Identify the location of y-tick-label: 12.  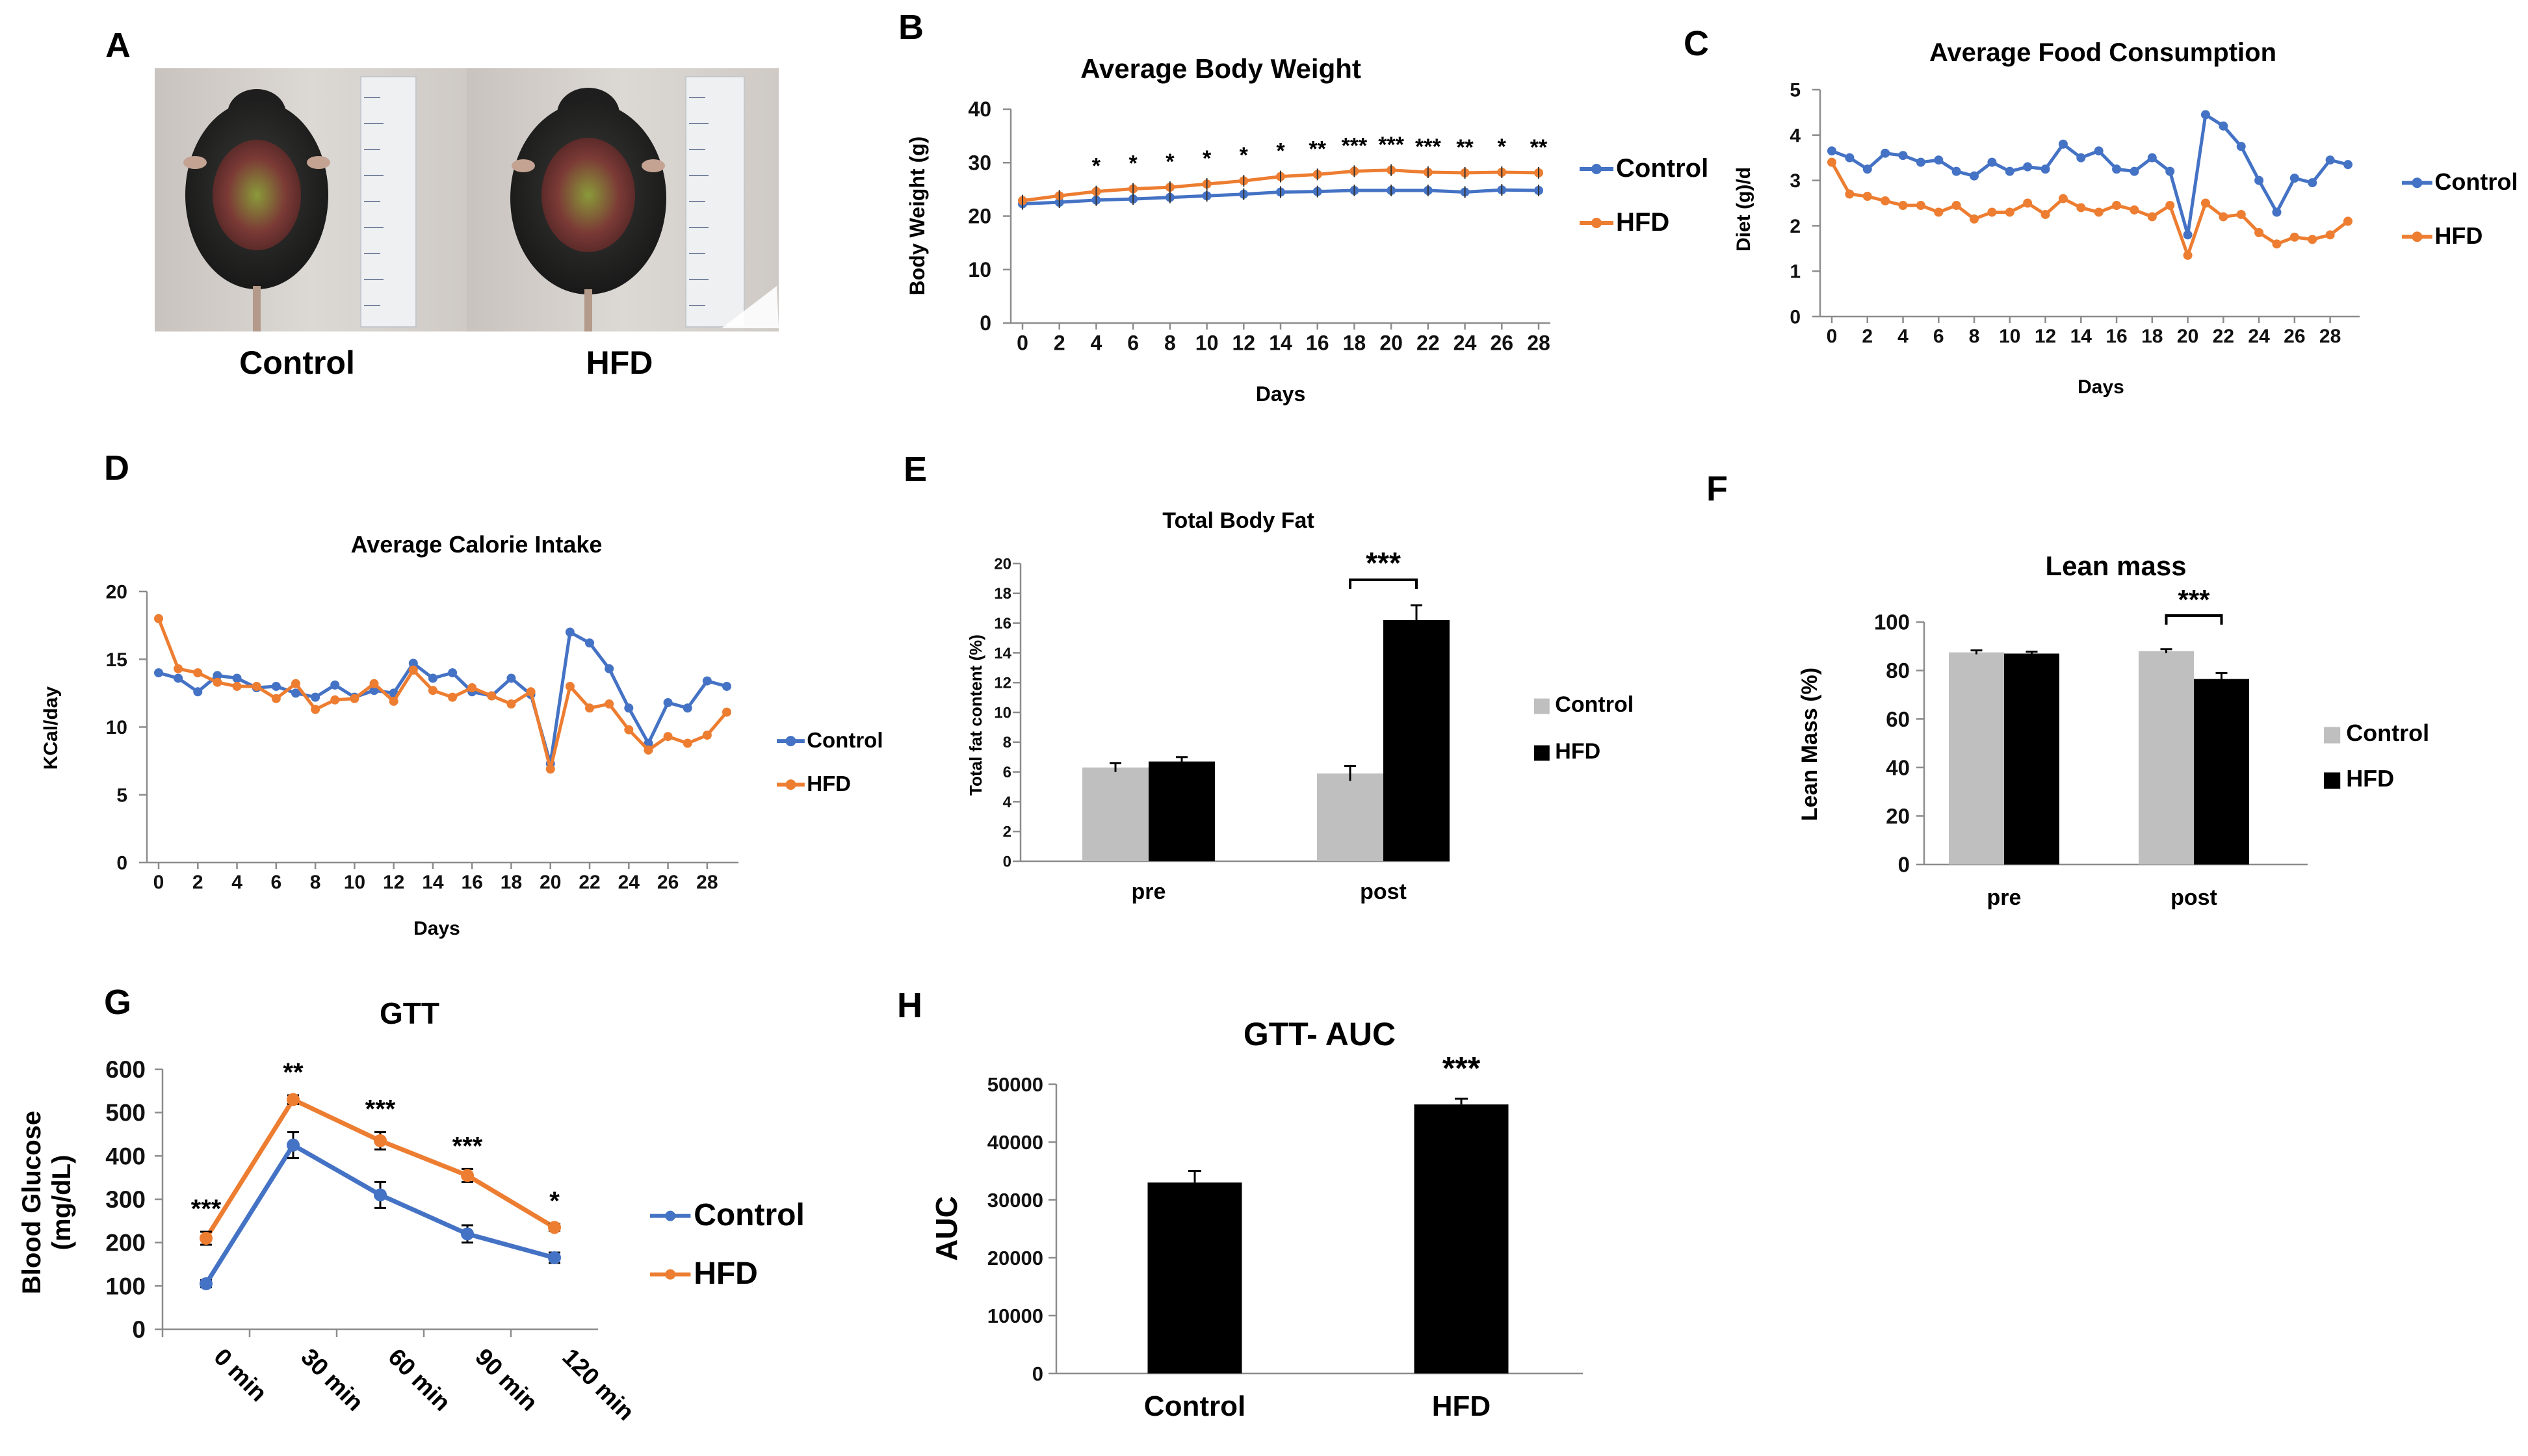
(1002, 684).